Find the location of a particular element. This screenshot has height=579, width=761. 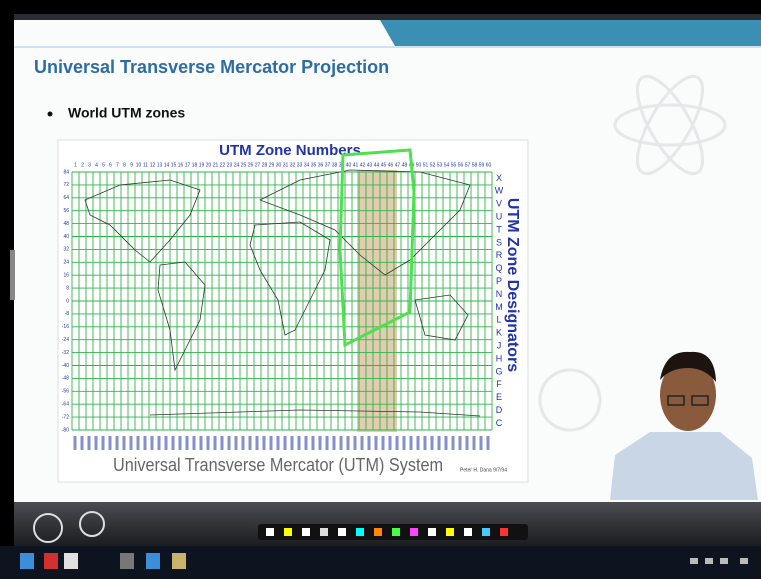

zone-number: 16 is located at coordinates (181, 165).